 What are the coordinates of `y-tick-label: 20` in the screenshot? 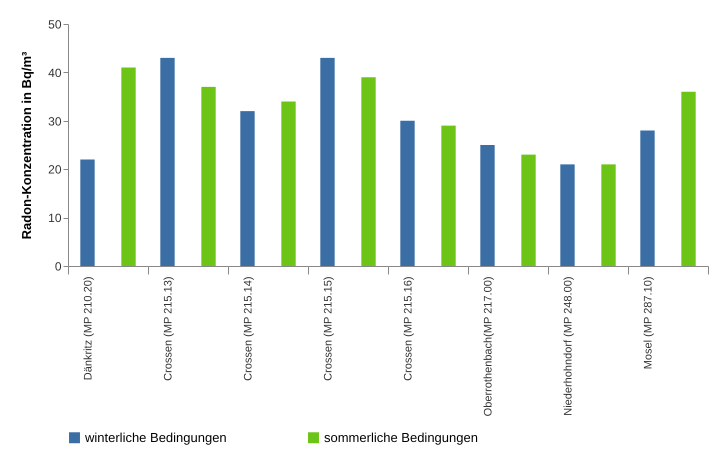 It's located at (55, 169).